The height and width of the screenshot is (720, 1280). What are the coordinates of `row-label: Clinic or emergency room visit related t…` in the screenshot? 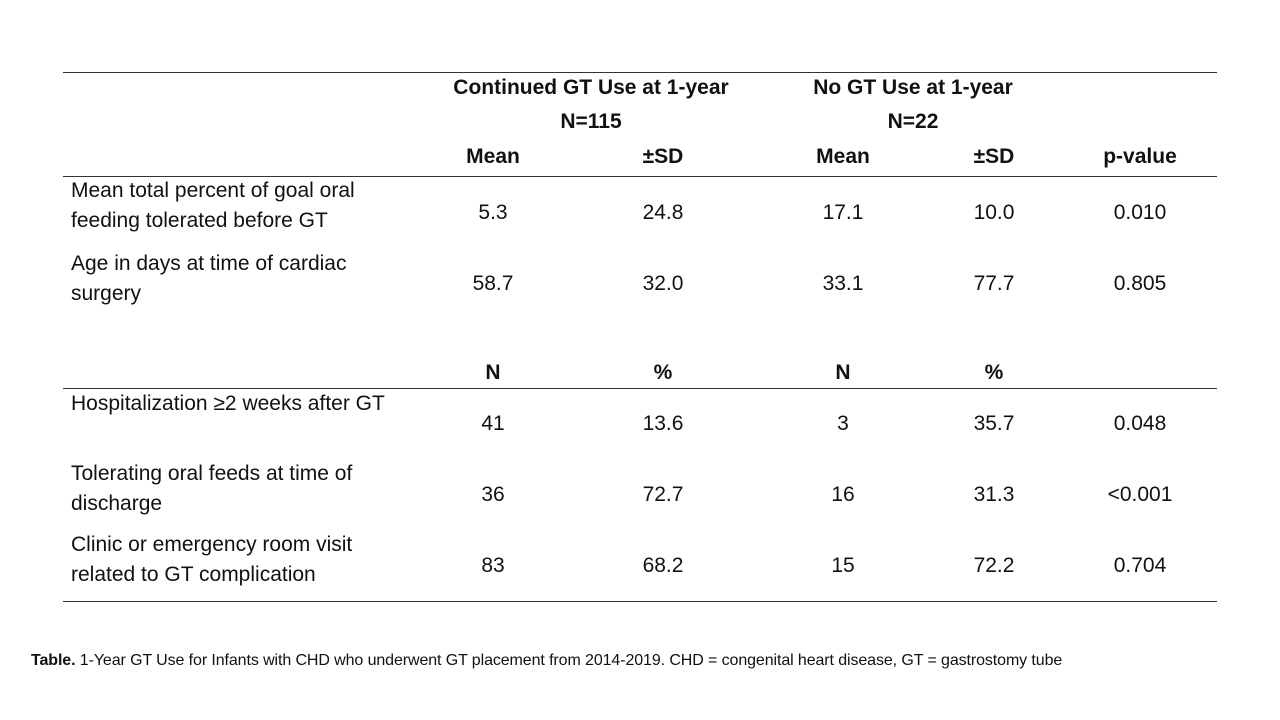 It's located at (212, 559).